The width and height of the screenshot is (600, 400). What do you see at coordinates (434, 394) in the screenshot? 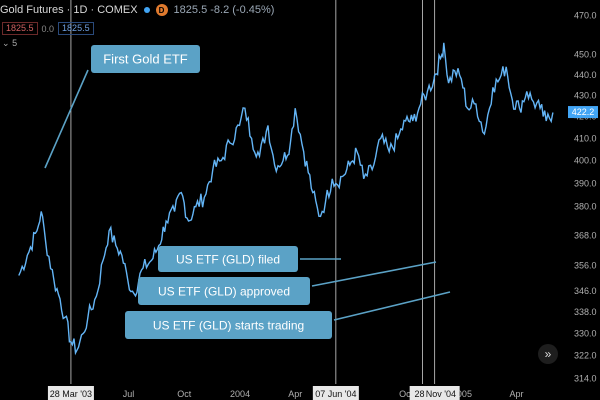
I see `highlighted-date-label: 17 Nov '04` at bounding box center [434, 394].